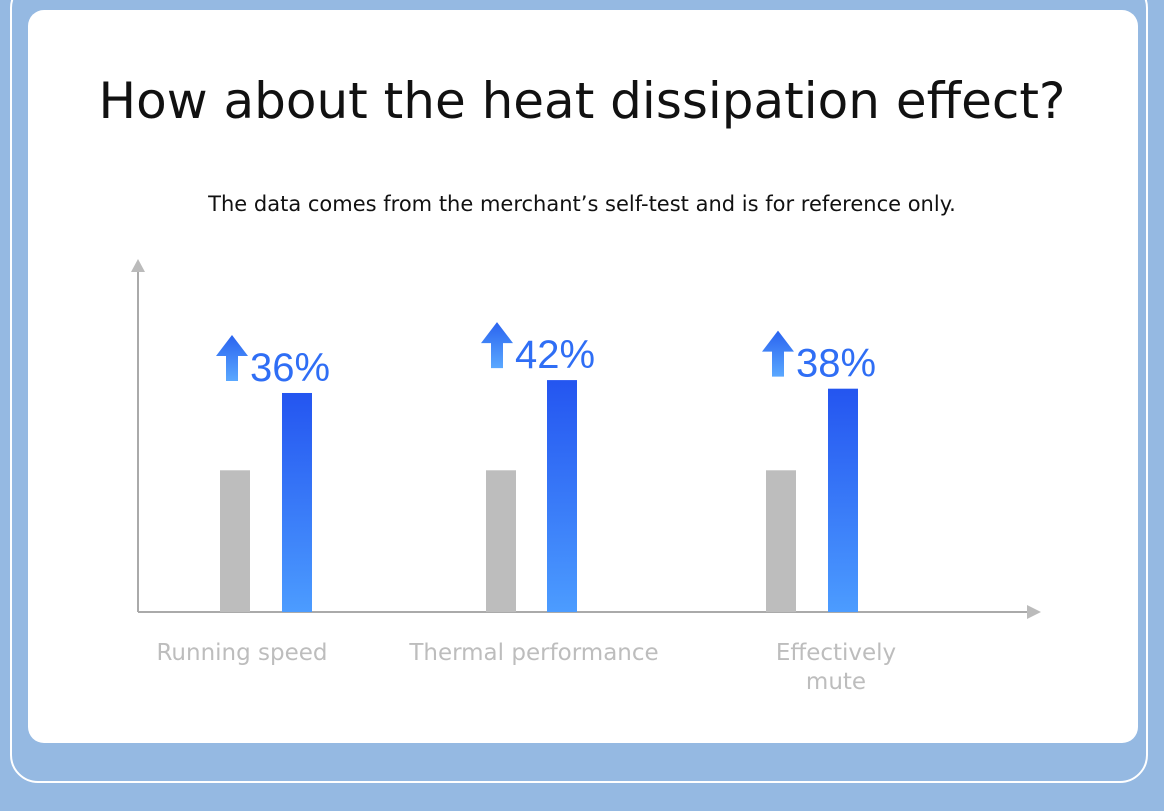 This screenshot has width=1164, height=811. Describe the element at coordinates (836, 653) in the screenshot. I see `category-label: Effectively` at that location.